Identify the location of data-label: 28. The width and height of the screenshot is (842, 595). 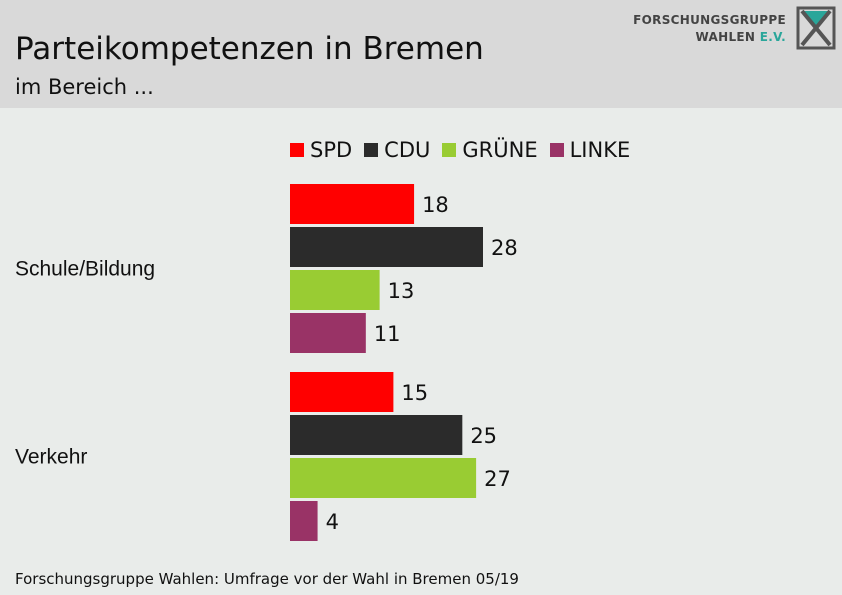
(504, 248).